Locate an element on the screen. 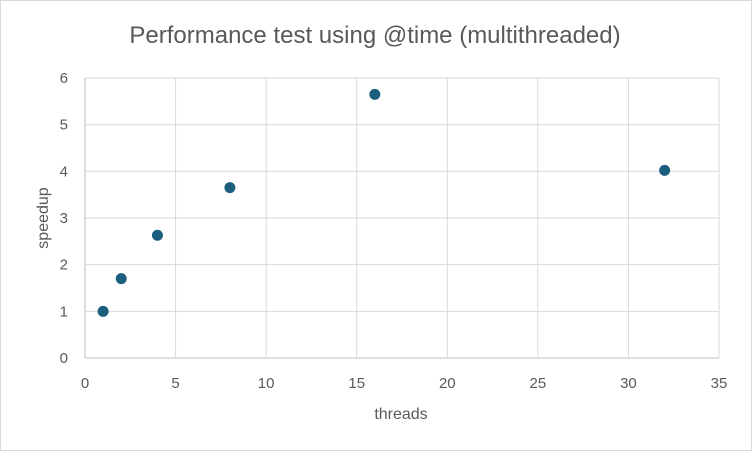 This screenshot has height=451, width=752. y-tick-label: 1 is located at coordinates (64, 311).